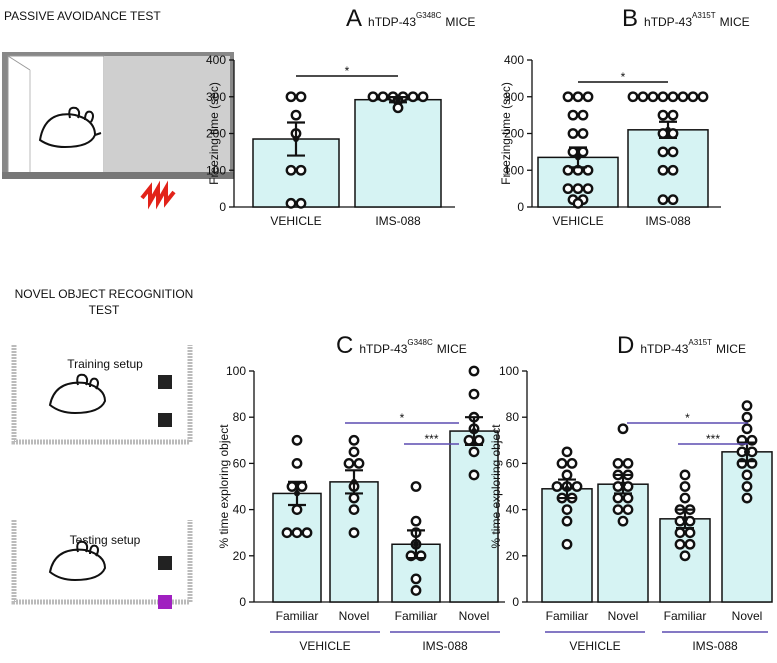 The height and width of the screenshot is (663, 777). I want to click on y-tick-label: 300, so click(216, 97).